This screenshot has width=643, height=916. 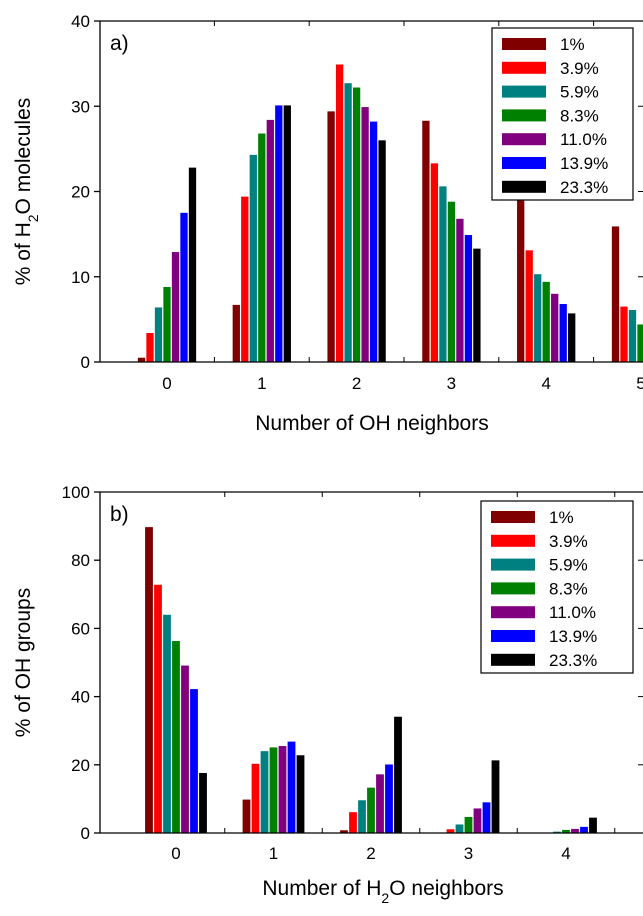 What do you see at coordinates (385, 898) in the screenshot?
I see `x-axis-label-subscript: 2` at bounding box center [385, 898].